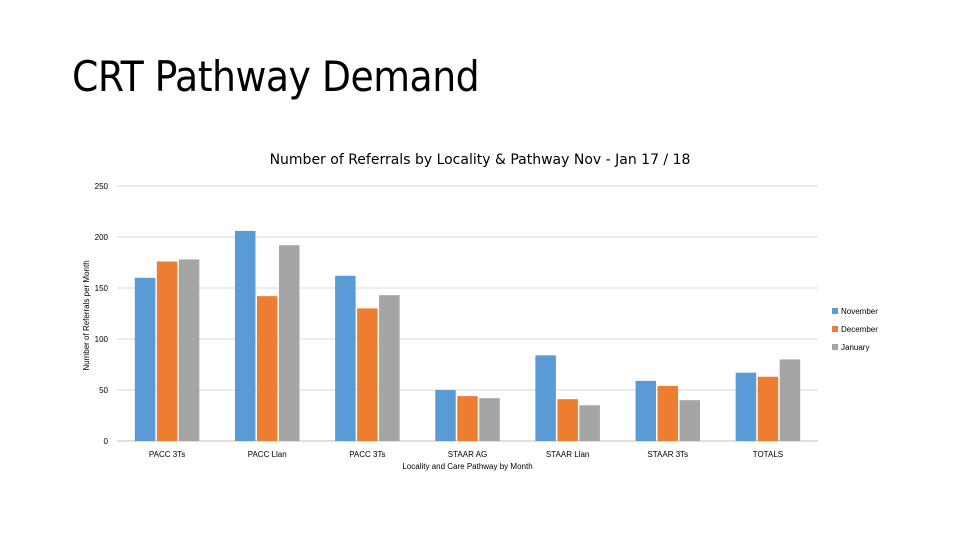  Describe the element at coordinates (567, 454) in the screenshot. I see `x-tick-label: STAAR Llan` at that location.